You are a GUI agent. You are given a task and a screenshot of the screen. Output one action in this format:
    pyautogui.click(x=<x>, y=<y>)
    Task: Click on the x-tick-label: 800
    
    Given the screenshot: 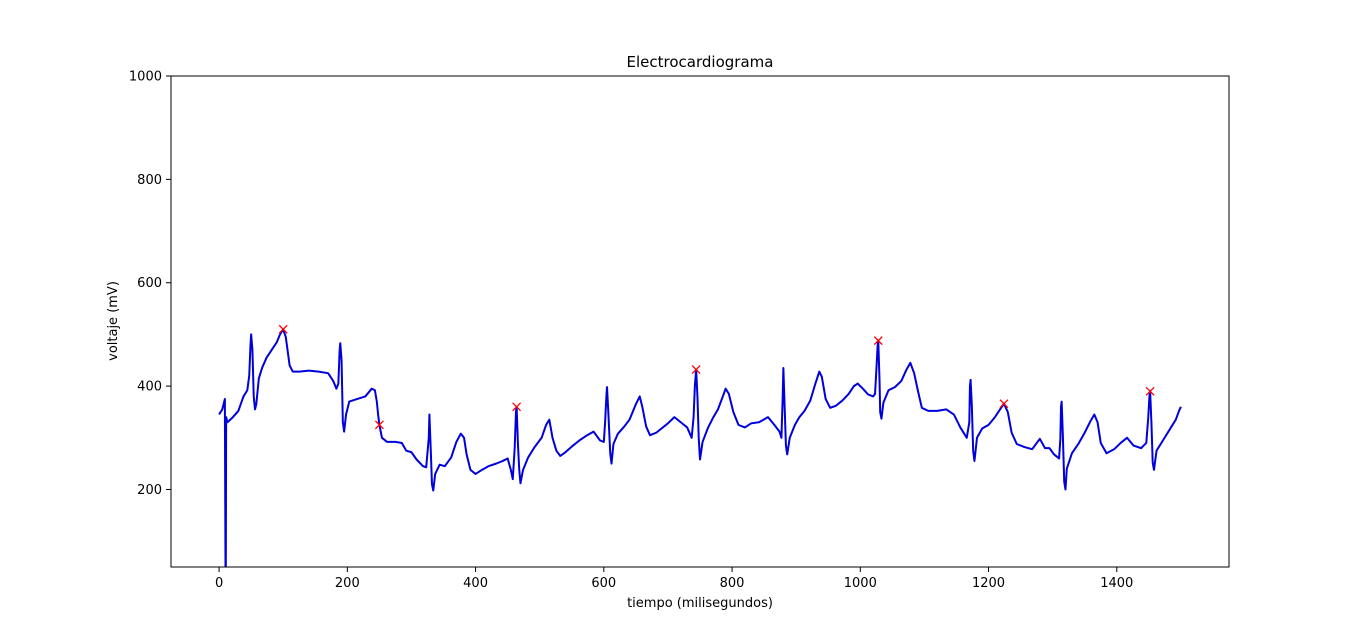 What is the action you would take?
    pyautogui.click(x=732, y=583)
    